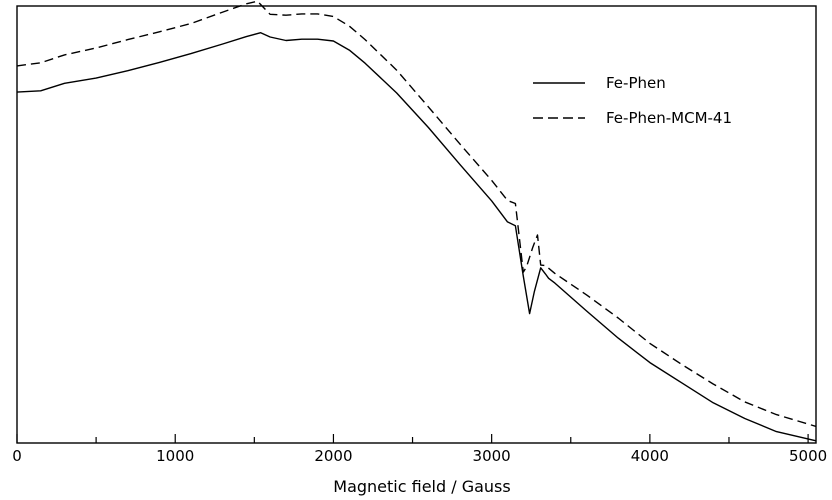 This screenshot has width=832, height=500. Describe the element at coordinates (419, 456) in the screenshot. I see `x-axis-tick-labels: 0 1000 2000 3000 4000 5000` at that location.